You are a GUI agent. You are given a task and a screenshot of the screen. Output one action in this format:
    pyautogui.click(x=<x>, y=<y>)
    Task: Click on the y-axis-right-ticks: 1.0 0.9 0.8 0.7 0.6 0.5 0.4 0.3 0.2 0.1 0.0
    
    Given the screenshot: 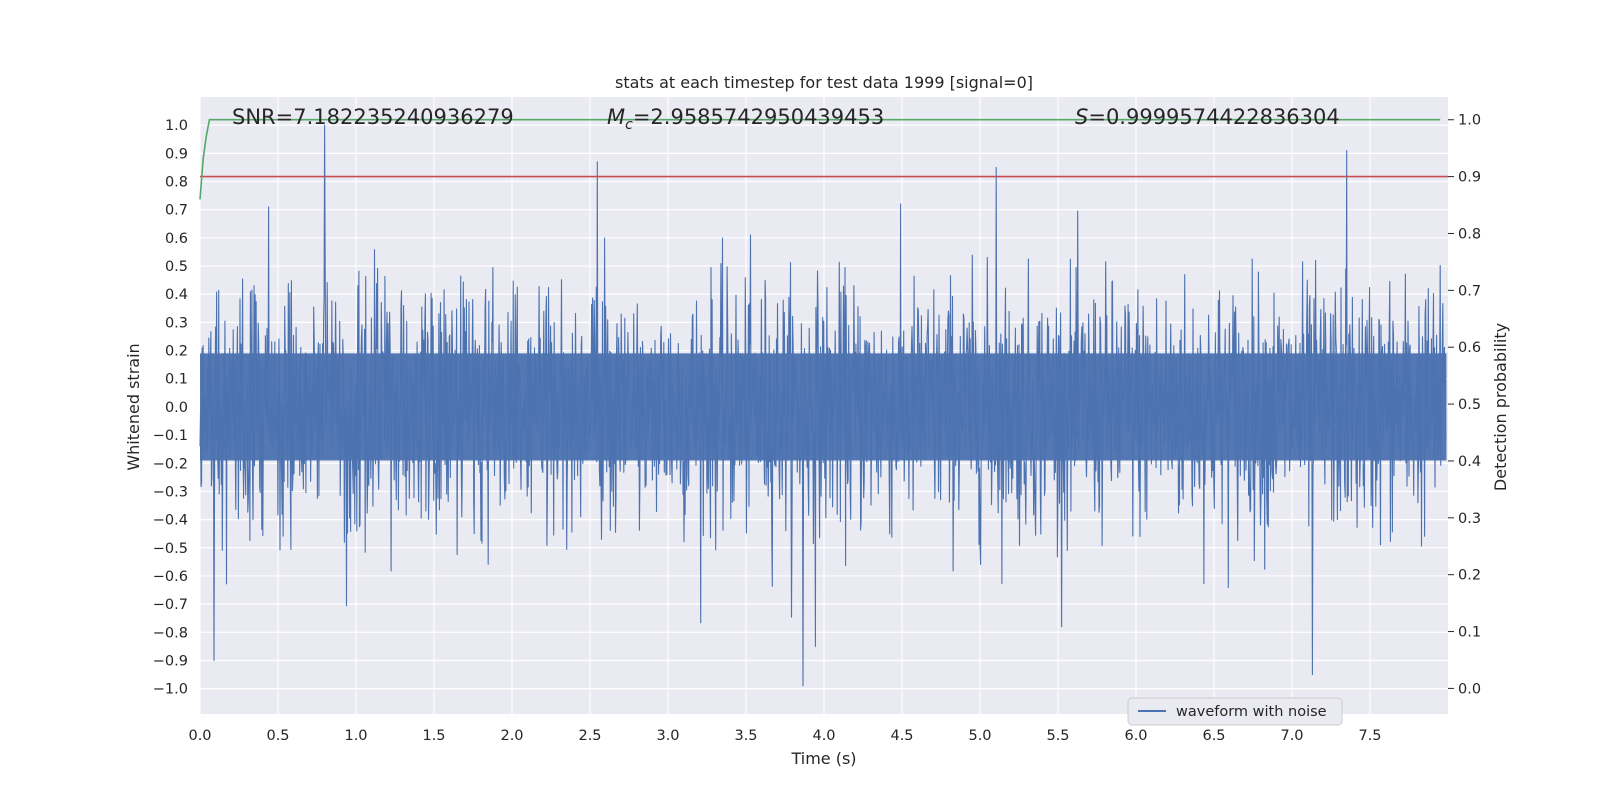 What is the action you would take?
    pyautogui.click(x=1464, y=405)
    